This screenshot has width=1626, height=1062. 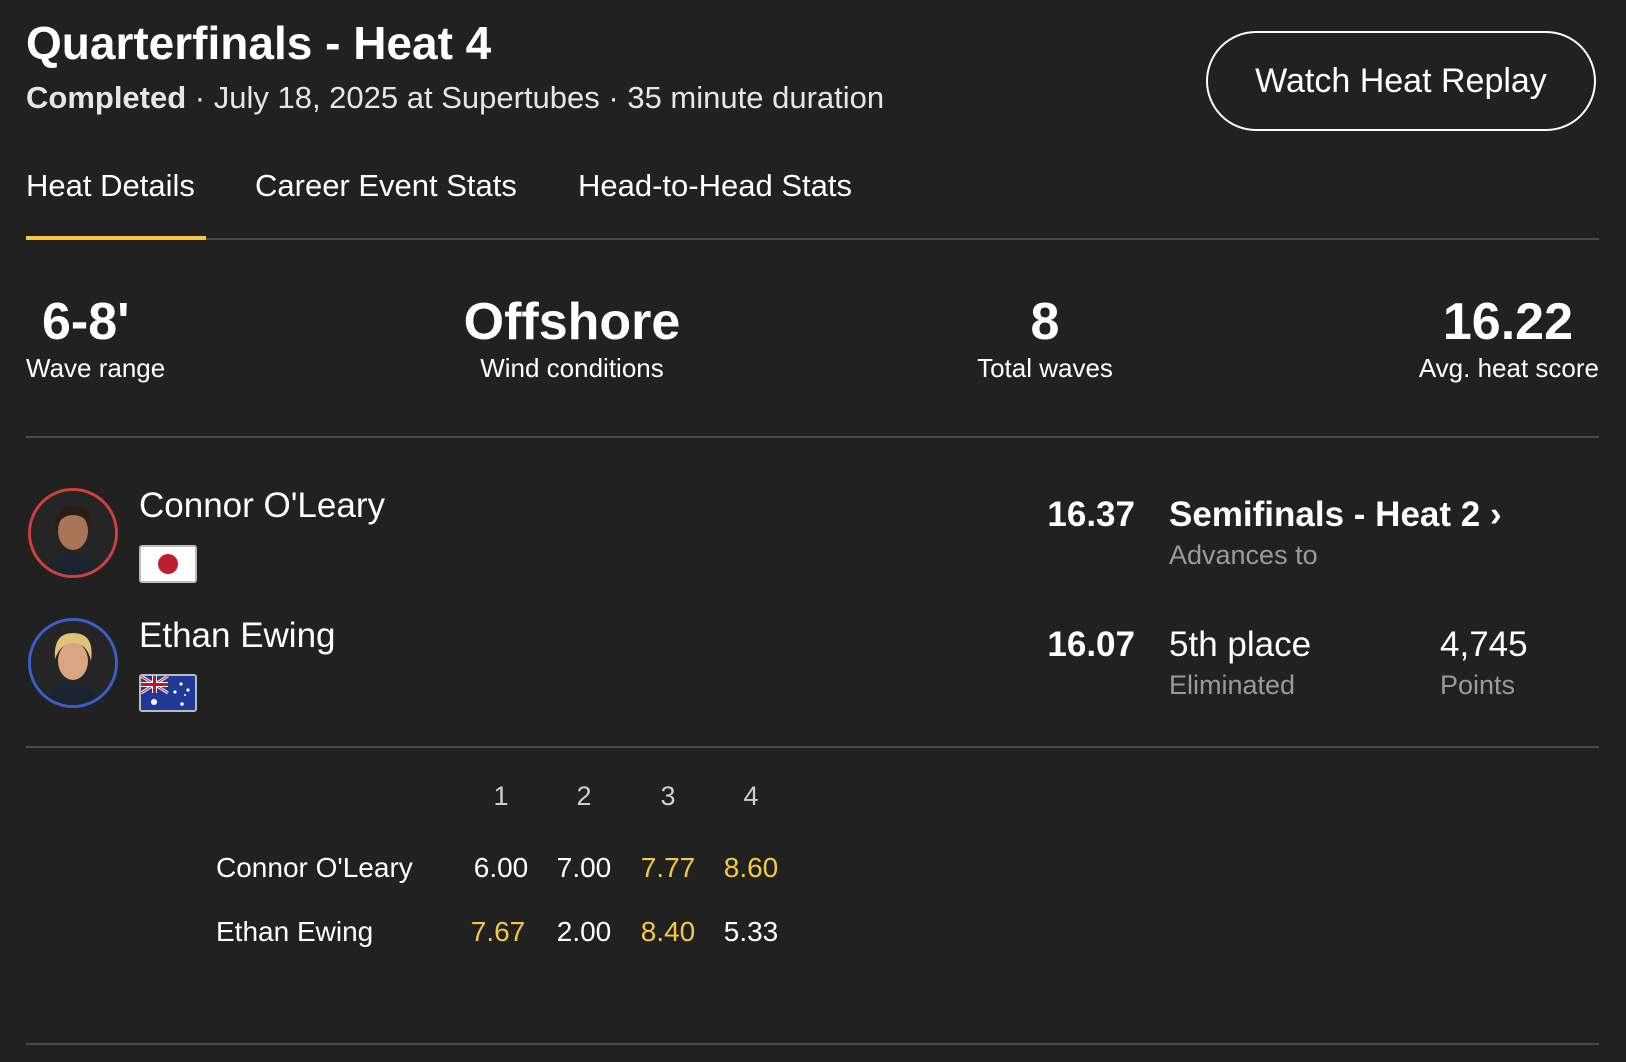 What do you see at coordinates (715, 185) in the screenshot?
I see `tab-head-to-head-stats: Head-to-Head Stats` at bounding box center [715, 185].